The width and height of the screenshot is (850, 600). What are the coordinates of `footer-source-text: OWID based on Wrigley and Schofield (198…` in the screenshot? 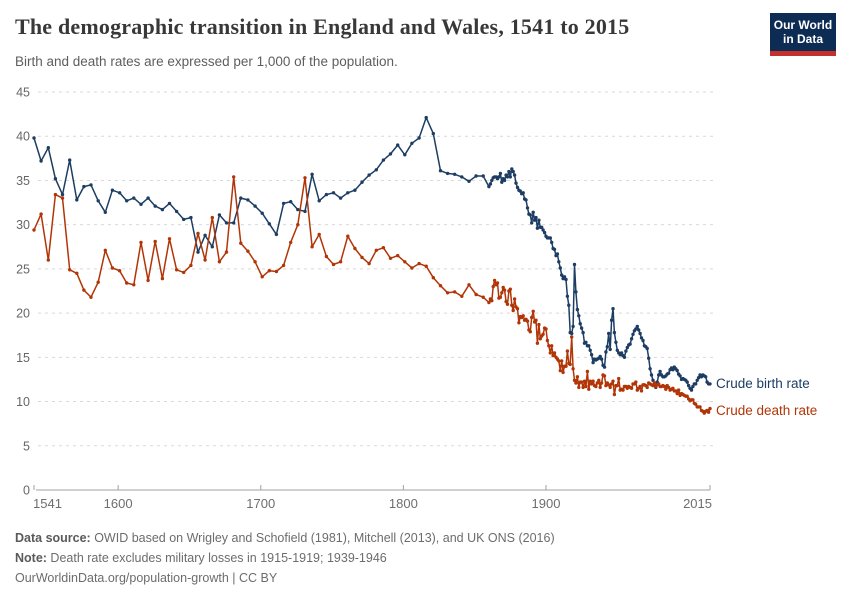 It's located at (322, 538).